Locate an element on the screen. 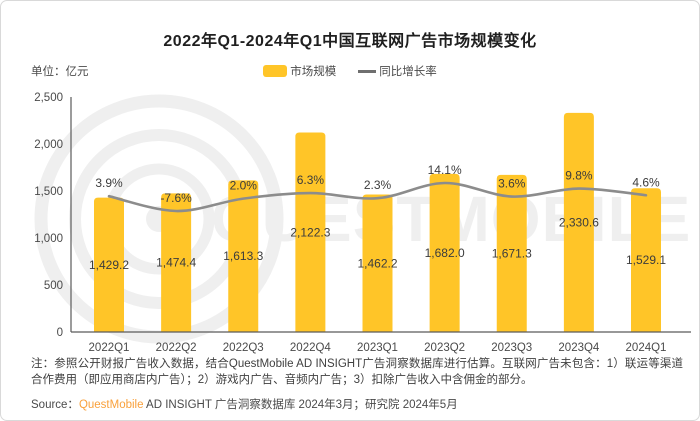 This screenshot has width=700, height=421. bar-2022Q2 is located at coordinates (176, 262).